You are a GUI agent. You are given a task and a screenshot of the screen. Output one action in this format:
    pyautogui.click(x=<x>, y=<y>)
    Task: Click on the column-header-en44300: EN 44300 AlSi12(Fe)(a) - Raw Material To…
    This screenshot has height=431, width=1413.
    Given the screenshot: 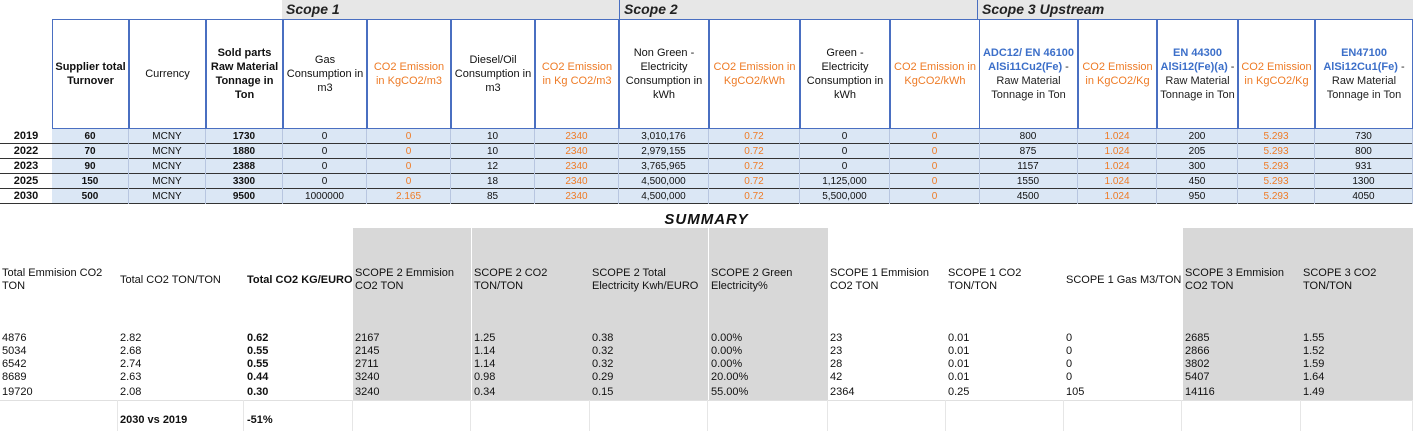 What is the action you would take?
    pyautogui.click(x=1197, y=74)
    